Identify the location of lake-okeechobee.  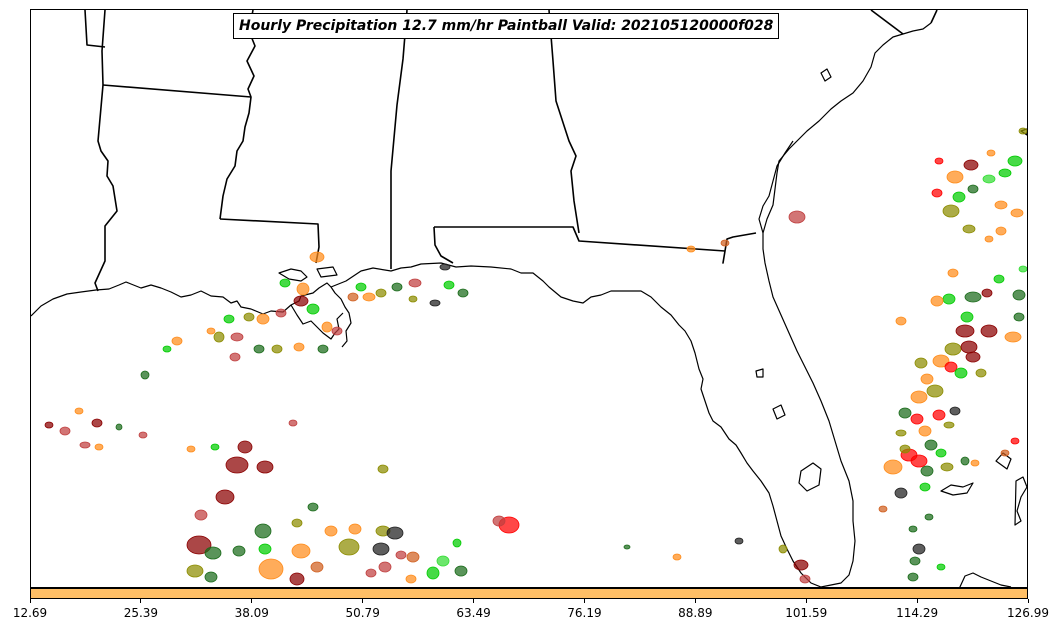
(810, 477).